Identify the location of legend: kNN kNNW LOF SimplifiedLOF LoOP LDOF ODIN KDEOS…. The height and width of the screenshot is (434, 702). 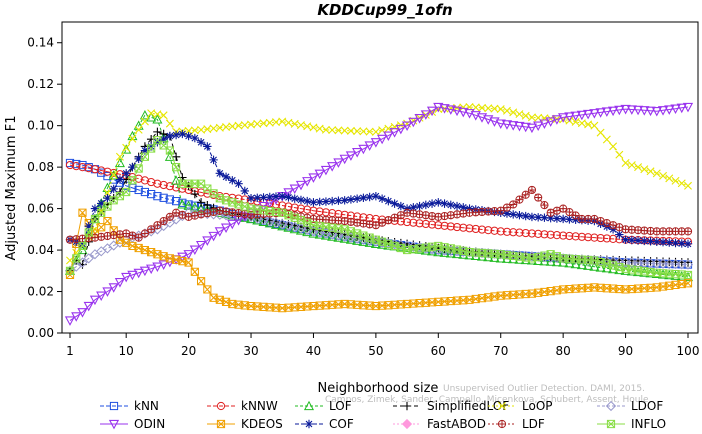
(383, 415).